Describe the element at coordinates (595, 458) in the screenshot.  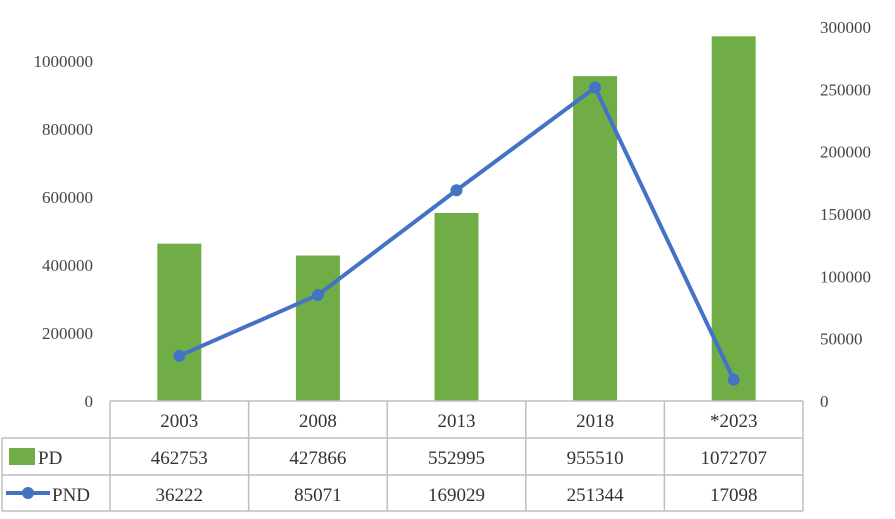
I see `pd-value-cell: 955510` at that location.